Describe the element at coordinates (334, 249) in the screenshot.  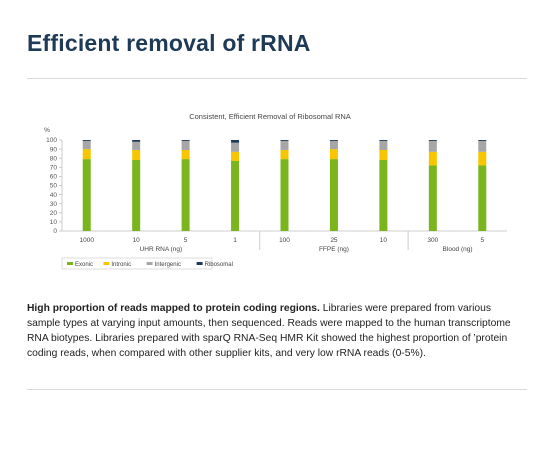
I see `group-label: FFPE (ng)` at that location.